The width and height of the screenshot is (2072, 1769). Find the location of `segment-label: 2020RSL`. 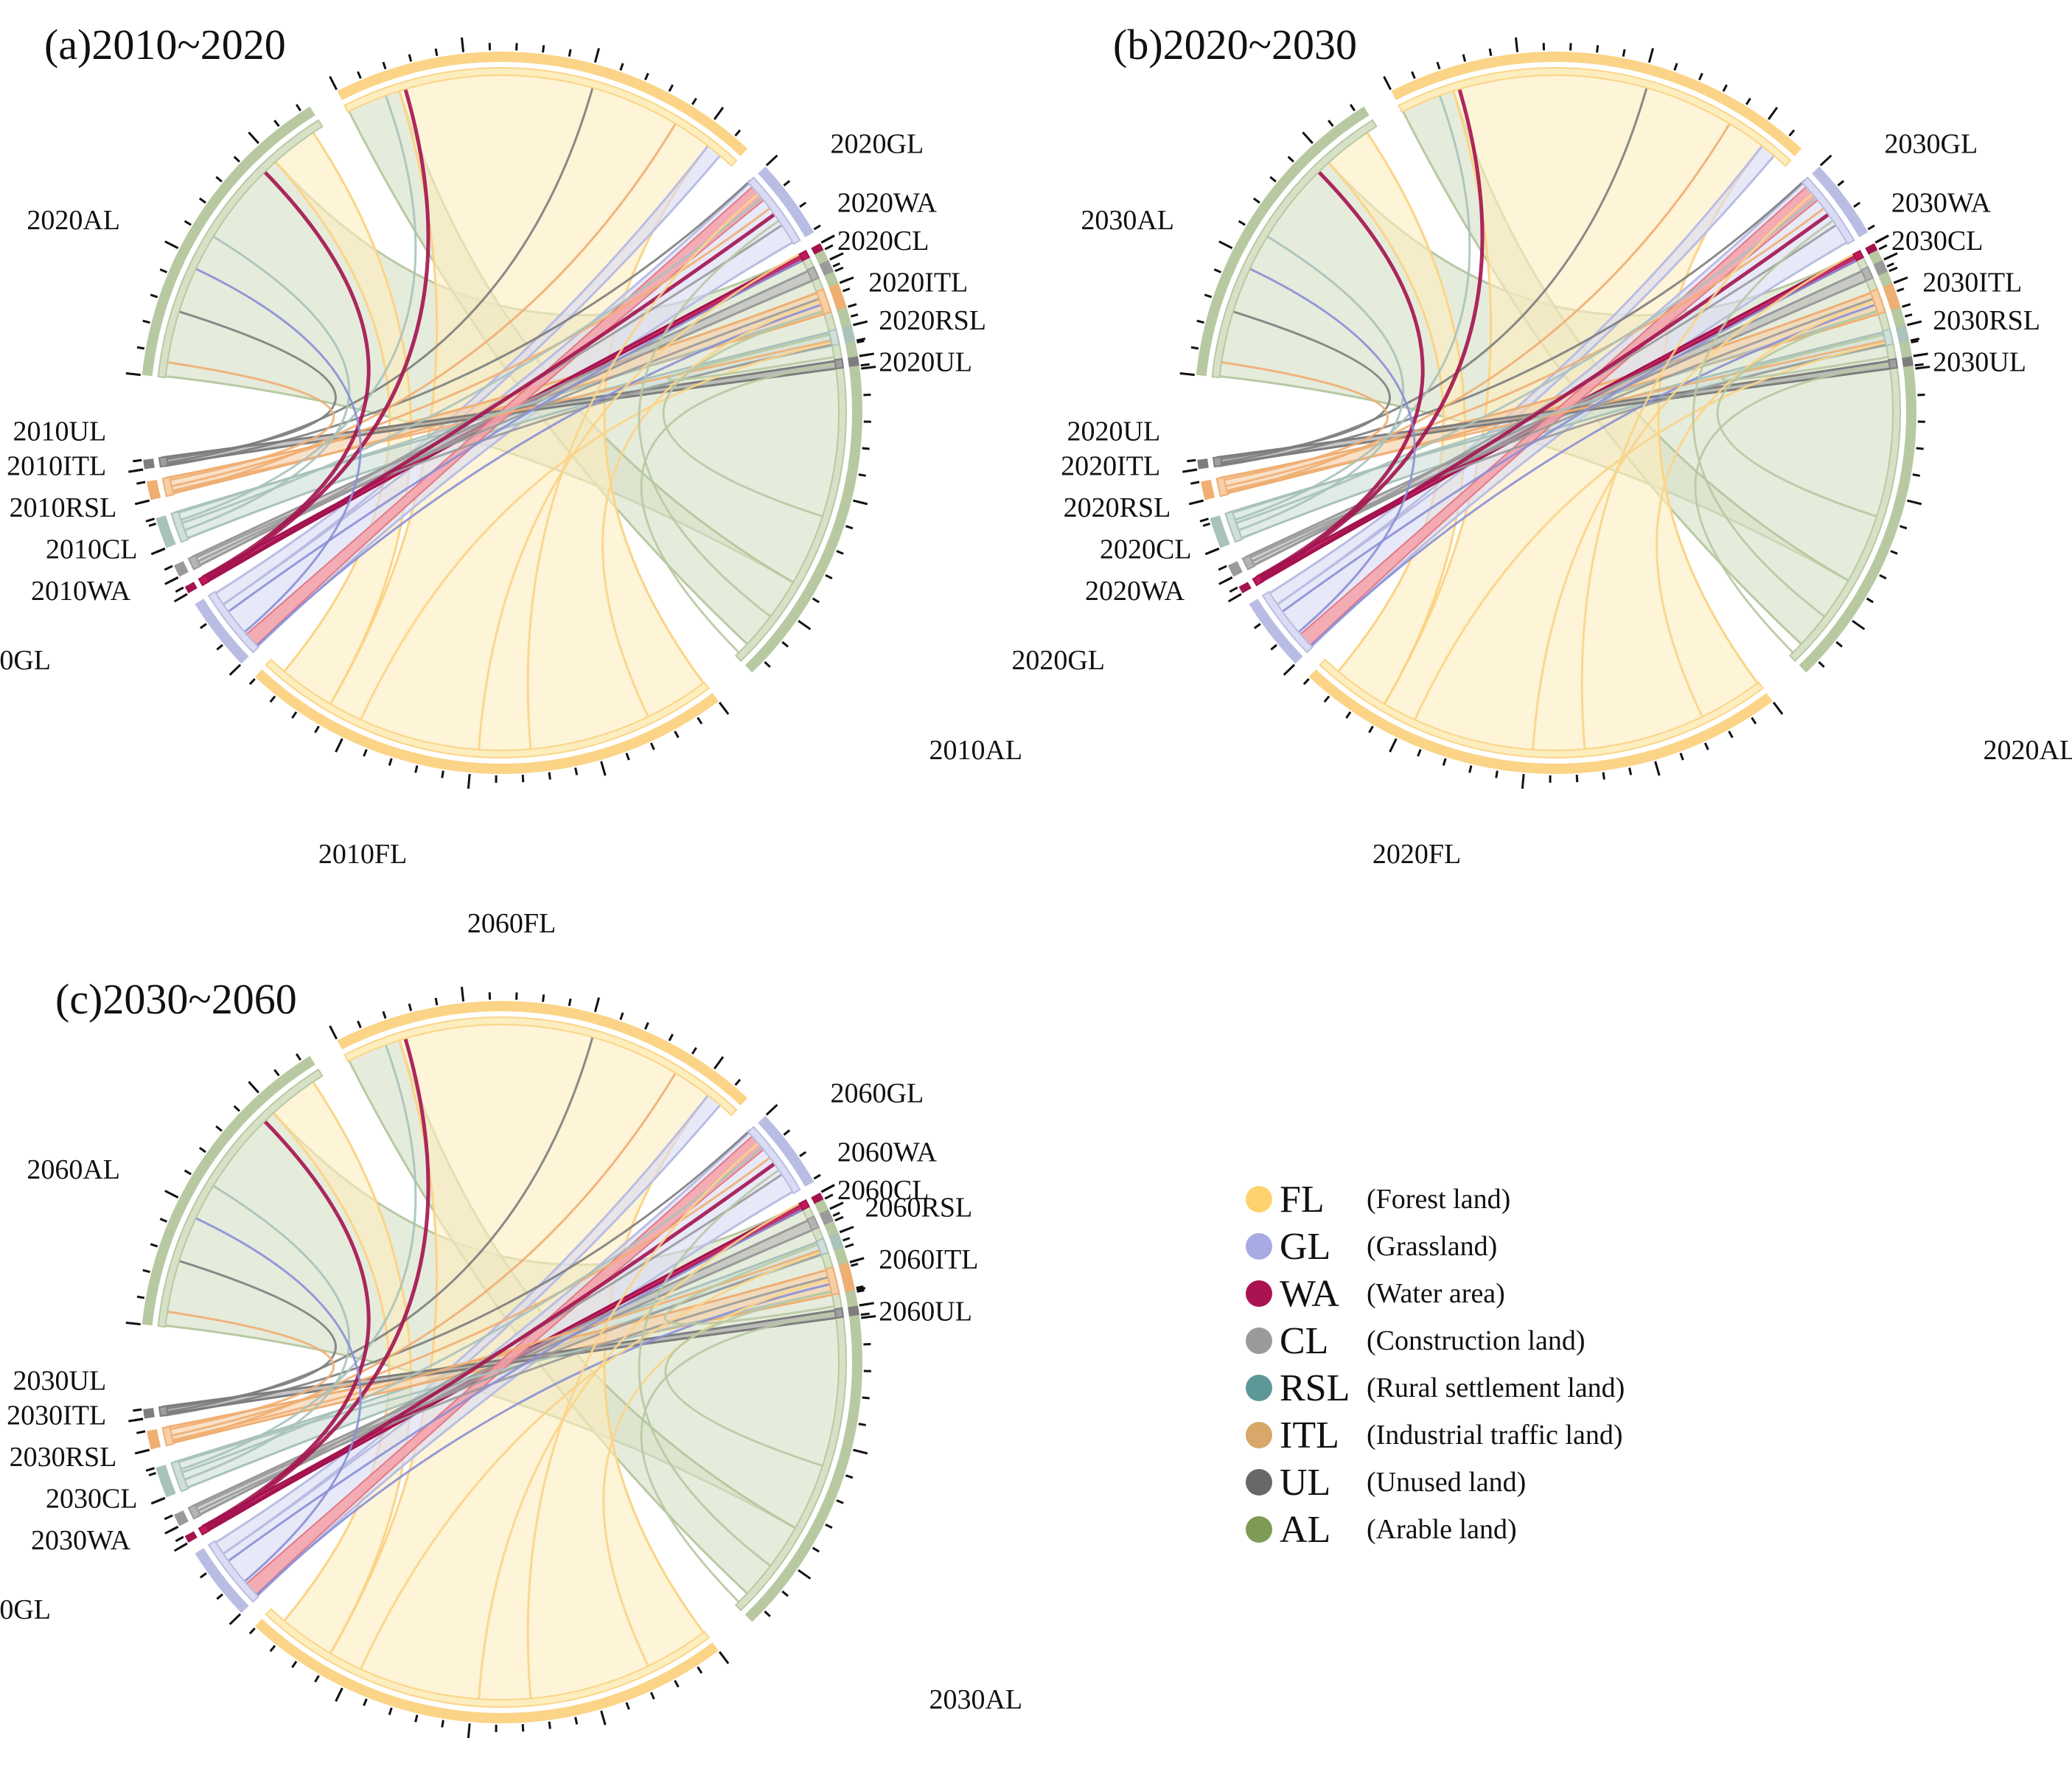

segment-label: 2020RSL is located at coordinates (1117, 507).